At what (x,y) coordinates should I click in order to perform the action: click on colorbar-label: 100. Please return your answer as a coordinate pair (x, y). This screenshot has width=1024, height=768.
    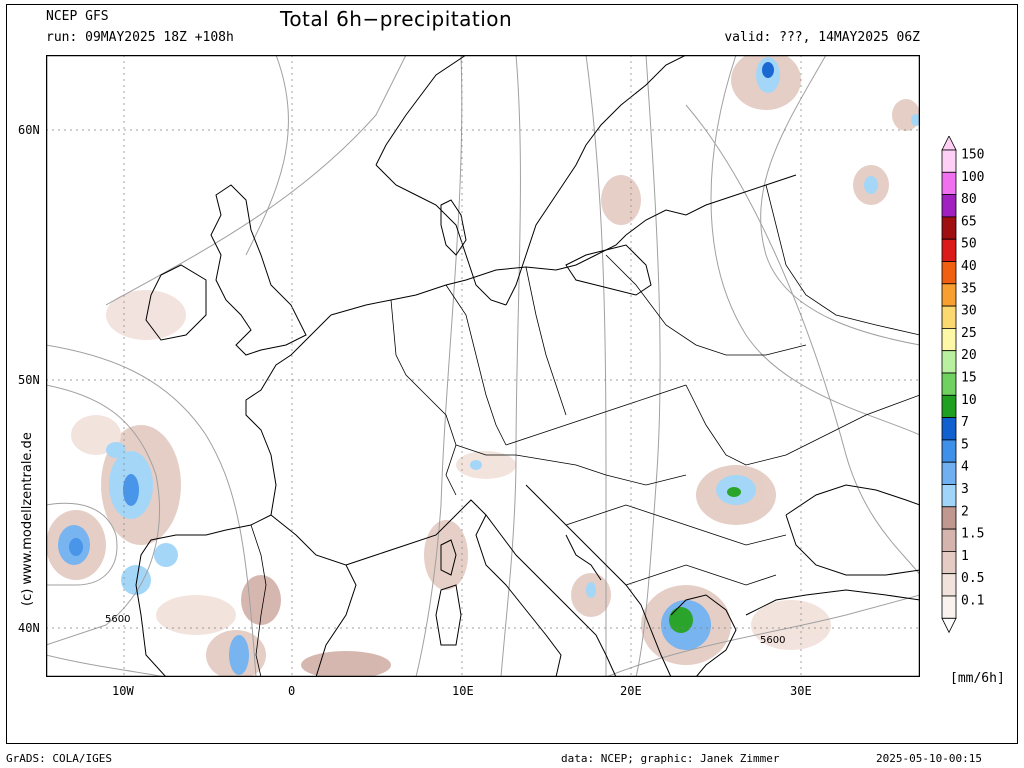
    Looking at the image, I should click on (972, 177).